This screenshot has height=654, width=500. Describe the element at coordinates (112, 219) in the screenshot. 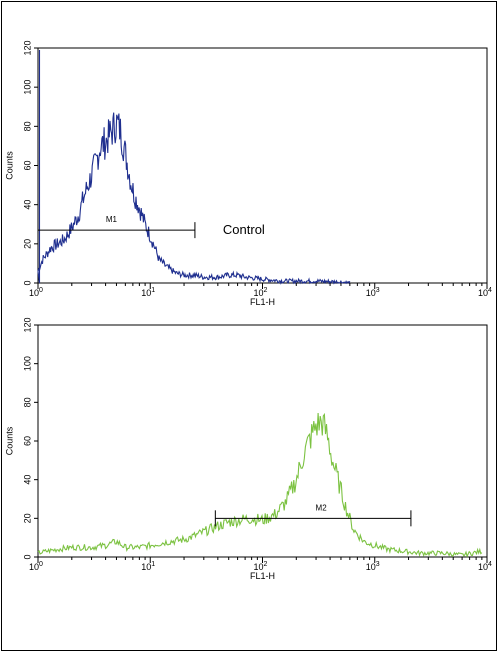

I see `gate-label: M1` at that location.